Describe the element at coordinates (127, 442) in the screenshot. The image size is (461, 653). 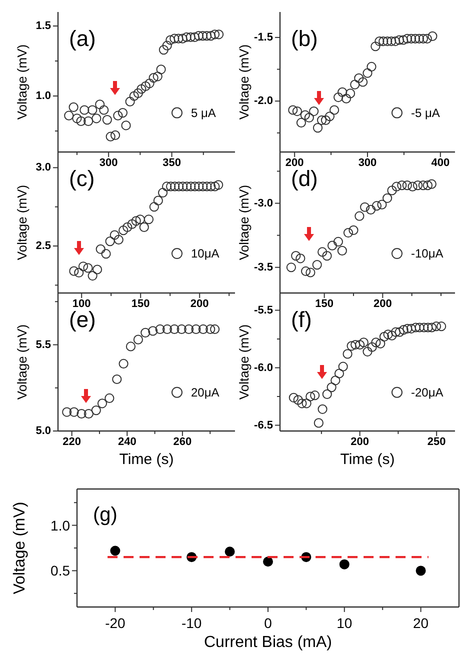
I see `x-tick-label: 240` at that location.